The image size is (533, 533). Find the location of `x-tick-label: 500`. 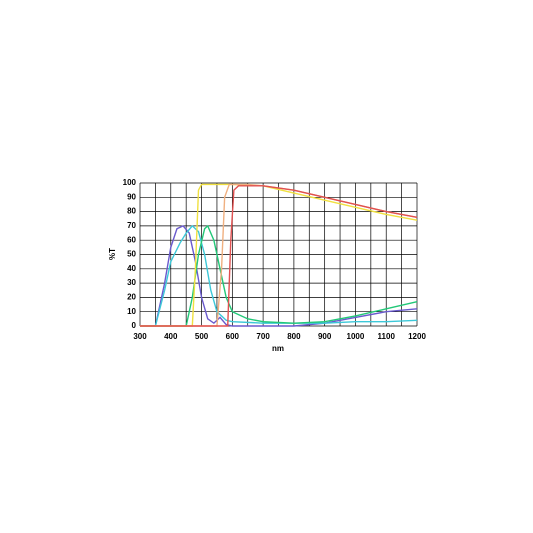

x-tick-label: 500 is located at coordinates (202, 336).